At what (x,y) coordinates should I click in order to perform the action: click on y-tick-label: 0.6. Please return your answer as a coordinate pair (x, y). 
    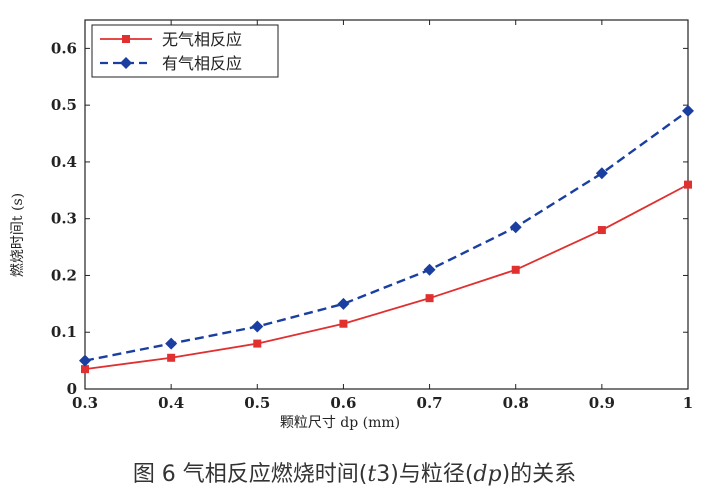
    Looking at the image, I should click on (64, 48).